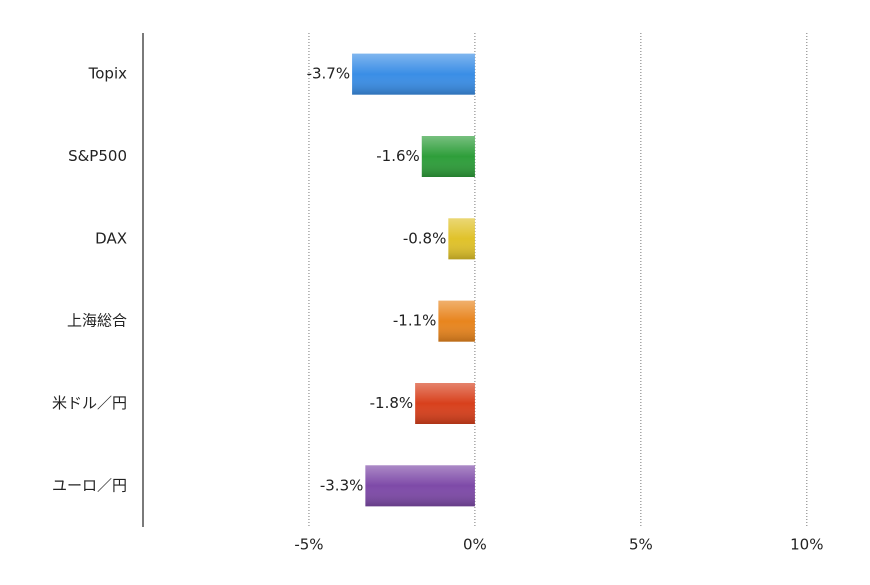  Describe the element at coordinates (89, 485) in the screenshot. I see `y-tick-label: ユーロ／円` at that location.